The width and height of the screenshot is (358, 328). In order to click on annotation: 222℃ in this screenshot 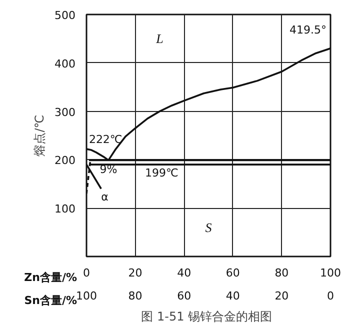, I will do `click(105, 139)`.